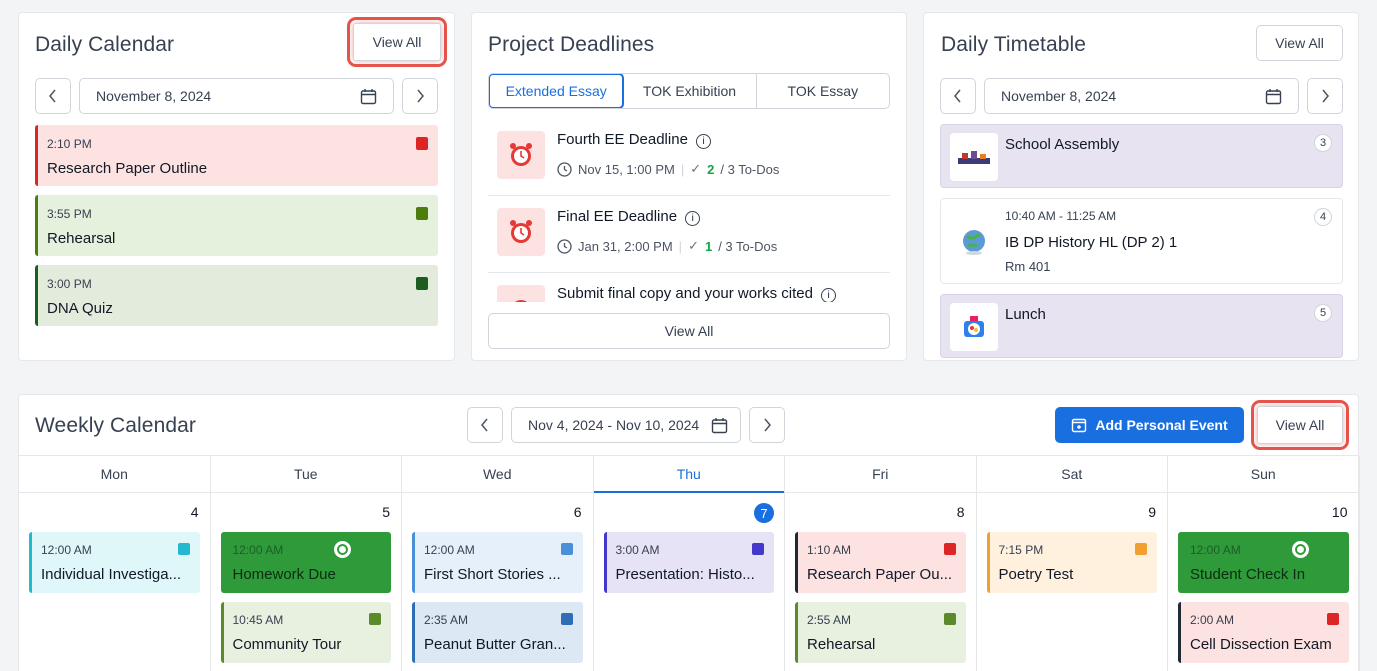 This screenshot has height=671, width=1377. Describe the element at coordinates (1263, 632) in the screenshot. I see `calendar-event: 2:00 AM Cell Dissection Exam` at that location.